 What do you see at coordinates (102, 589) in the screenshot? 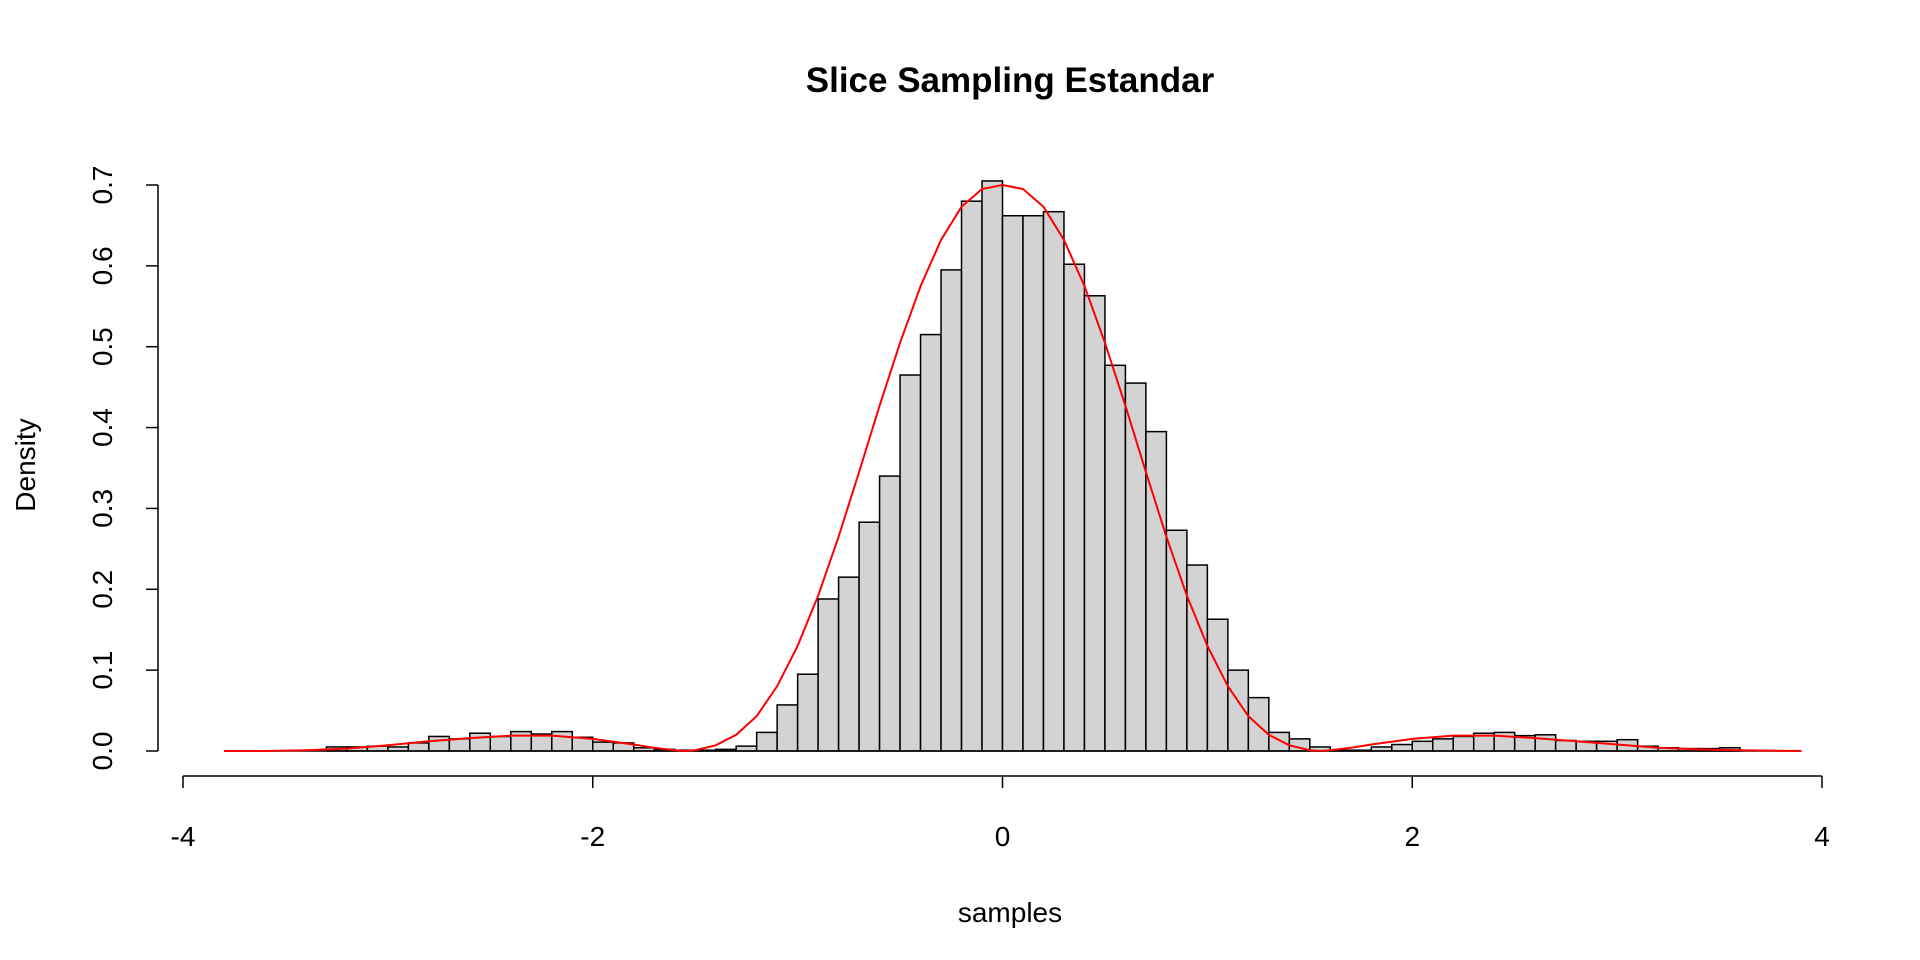
I see `y-tick-label: 0.2` at bounding box center [102, 589].